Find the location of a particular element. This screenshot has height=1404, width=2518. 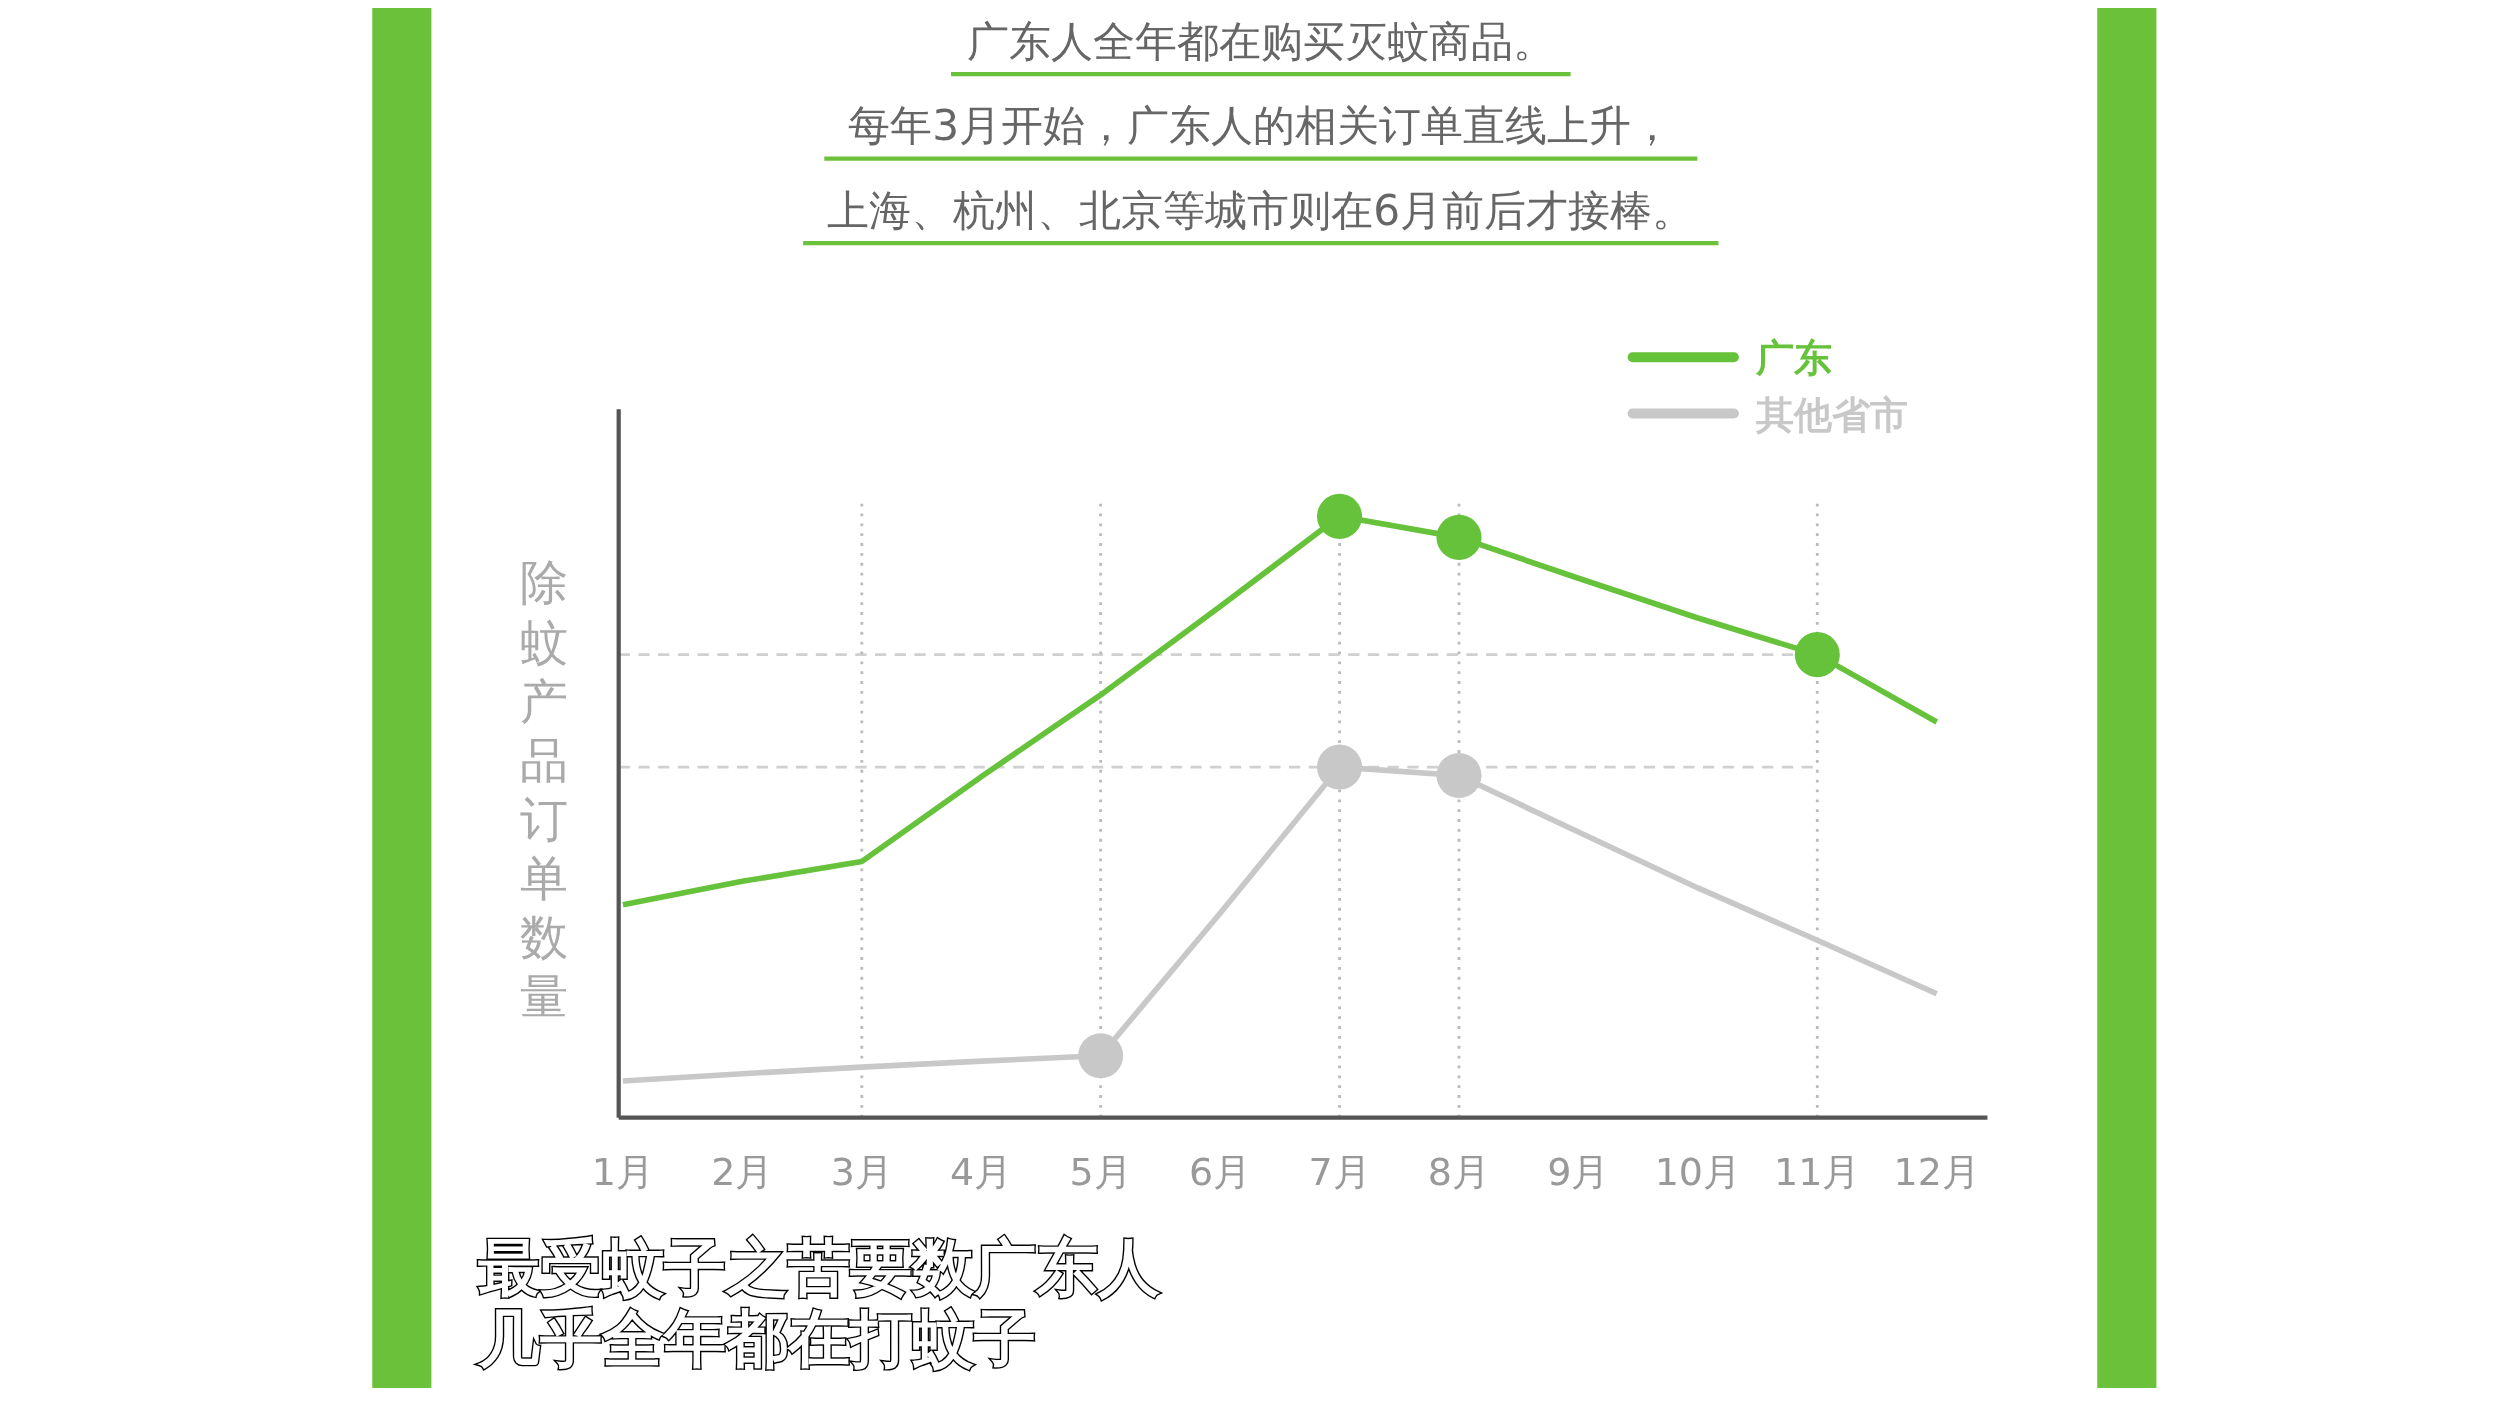

legend-label: 广东 is located at coordinates (1794, 358).